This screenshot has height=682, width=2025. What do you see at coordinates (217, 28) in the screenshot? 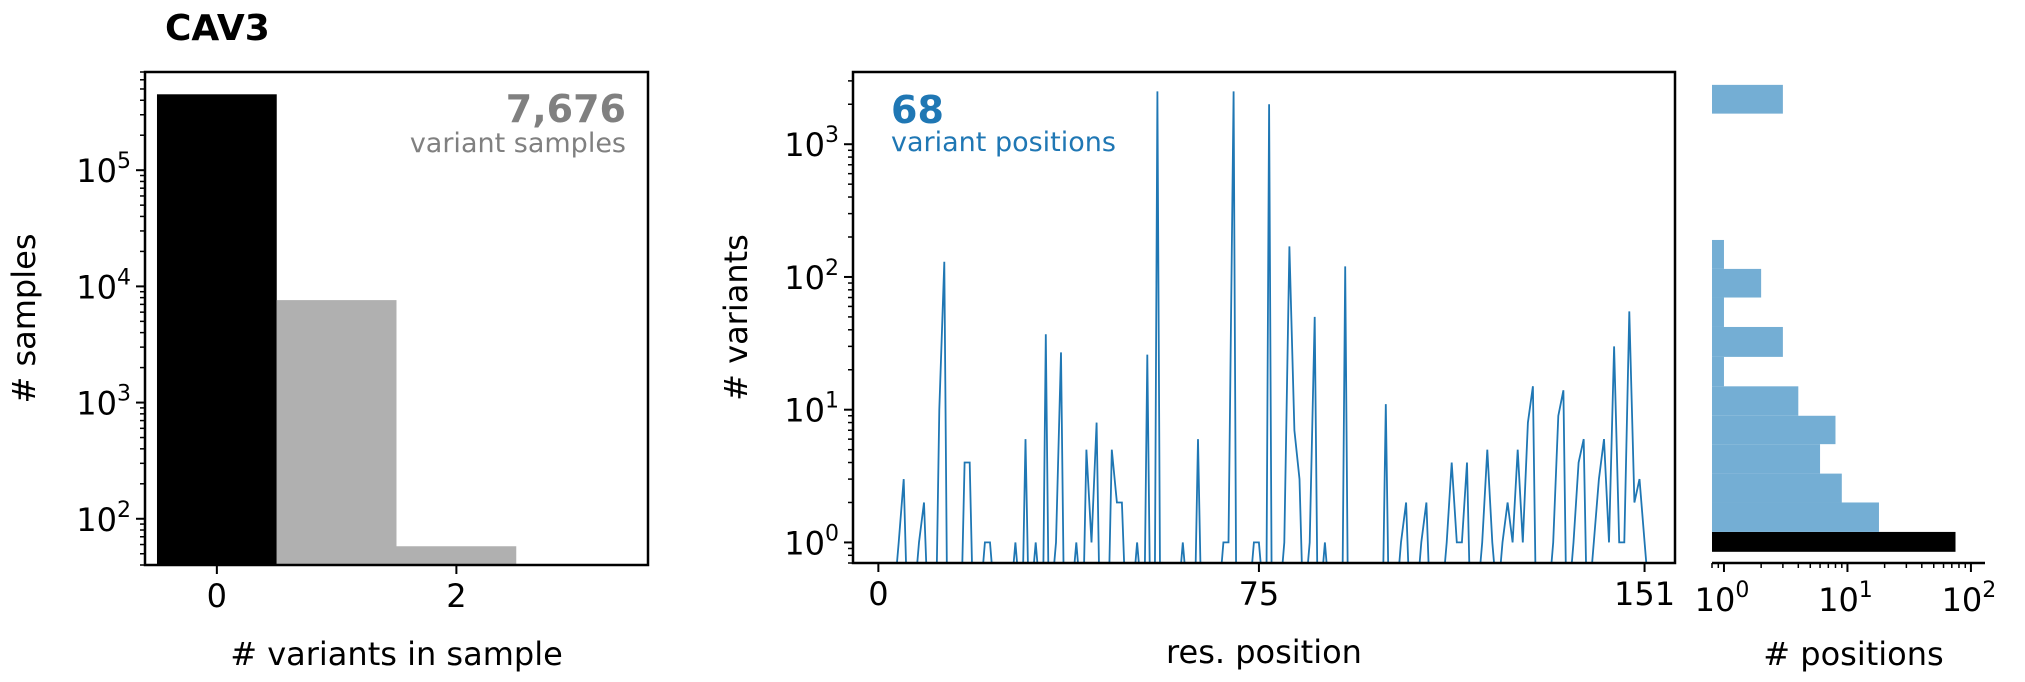
I see `figure-title: CAV3` at bounding box center [217, 28].